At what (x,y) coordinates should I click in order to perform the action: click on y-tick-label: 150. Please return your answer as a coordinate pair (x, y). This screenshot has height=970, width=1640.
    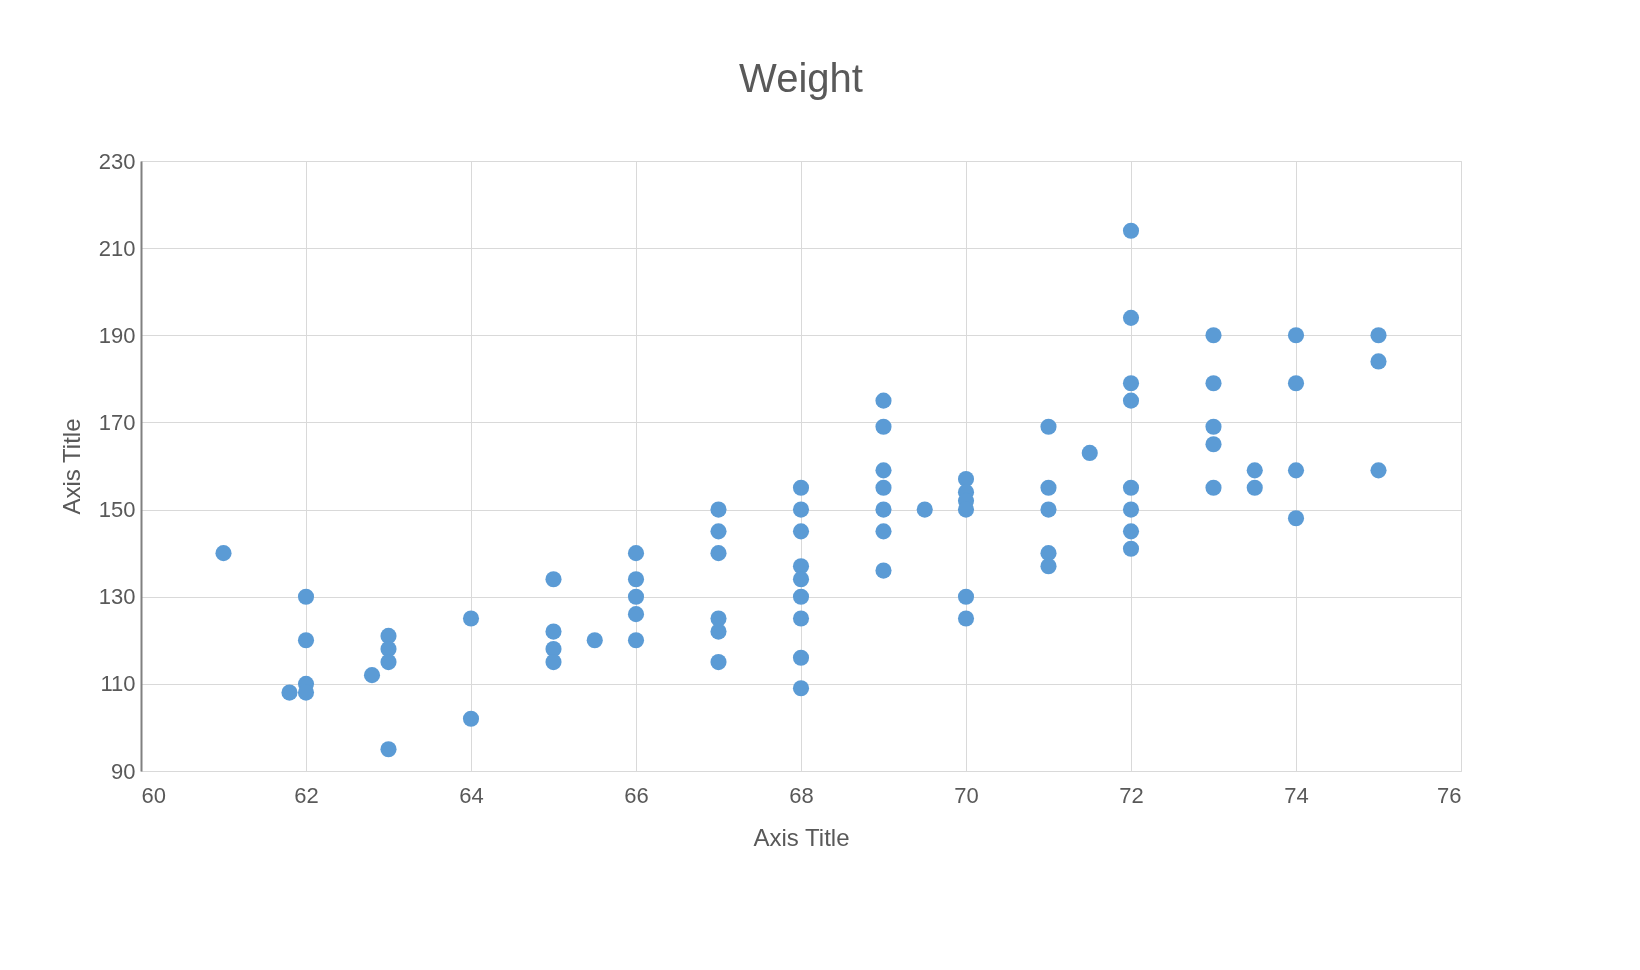
    Looking at the image, I should click on (117, 510).